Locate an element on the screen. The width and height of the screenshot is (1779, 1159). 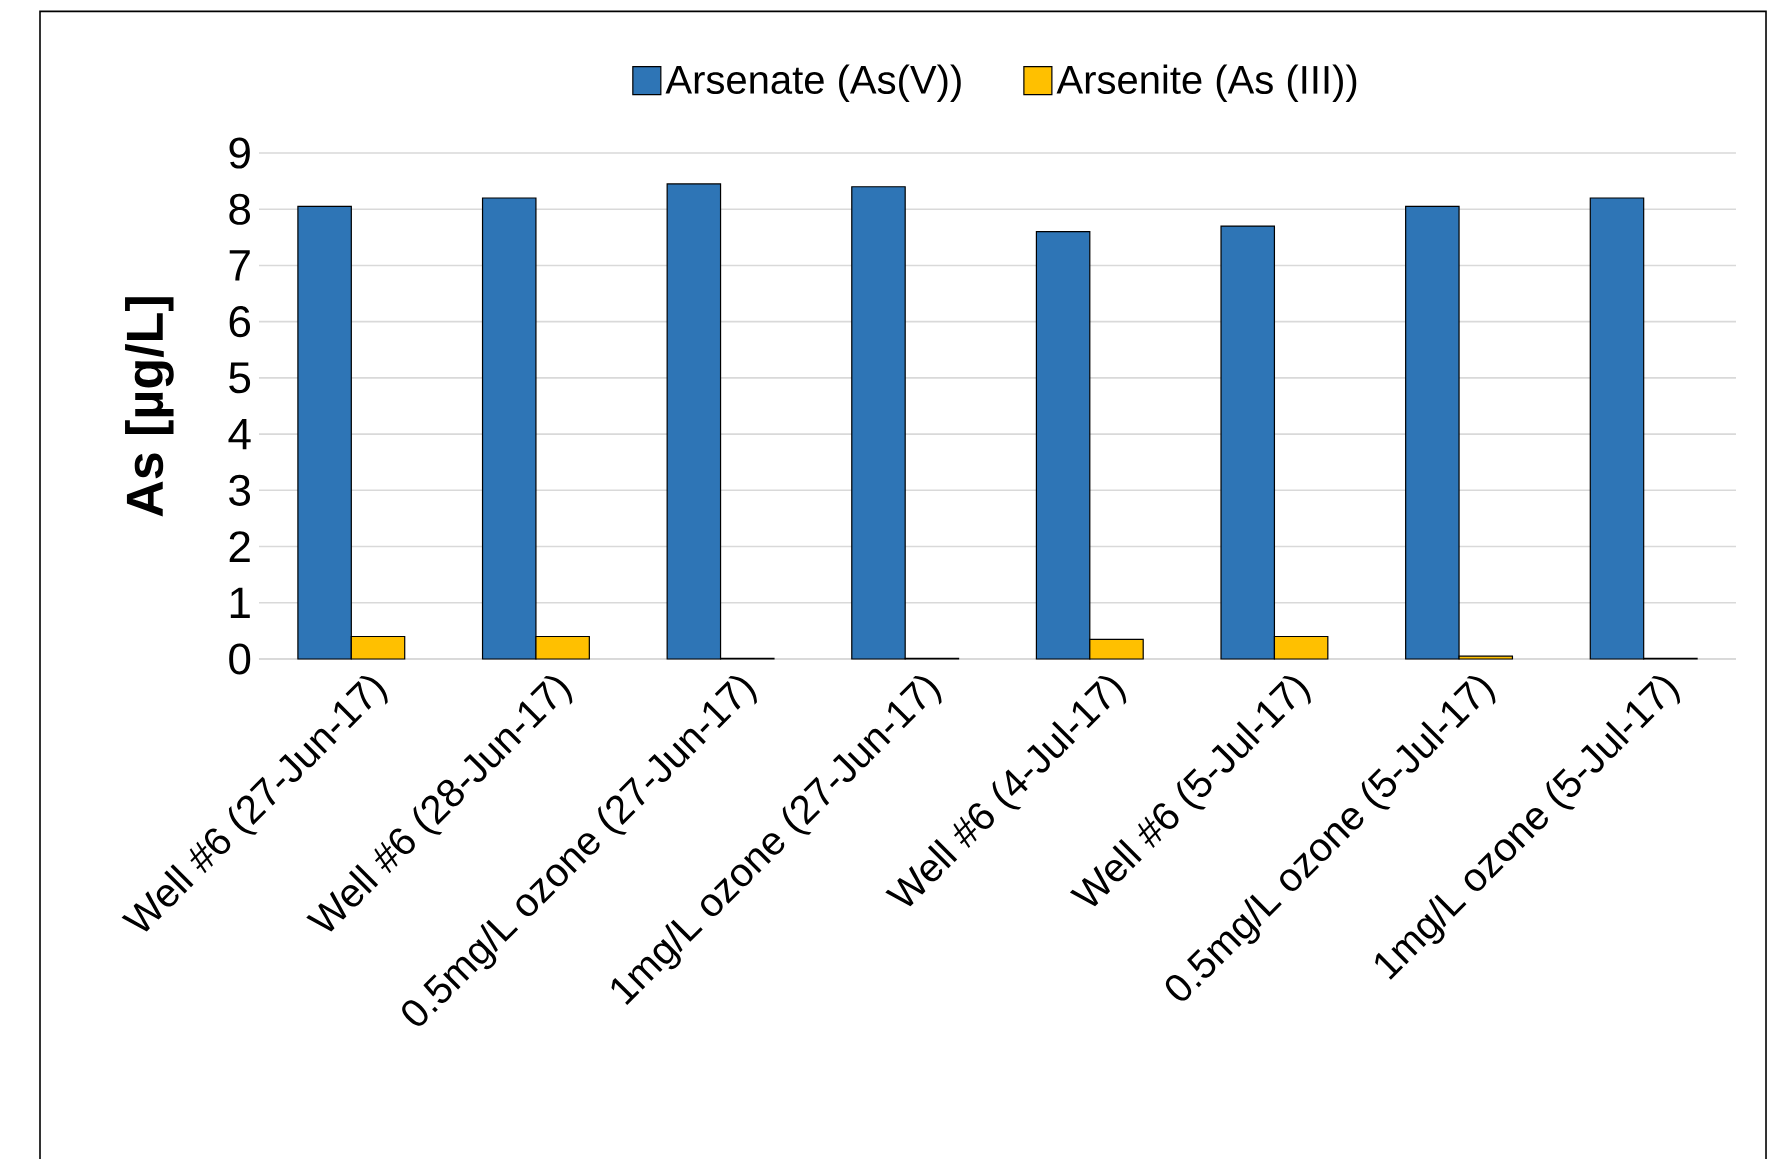
legend-label: Arsenate (As(V)) is located at coordinates (813, 83).